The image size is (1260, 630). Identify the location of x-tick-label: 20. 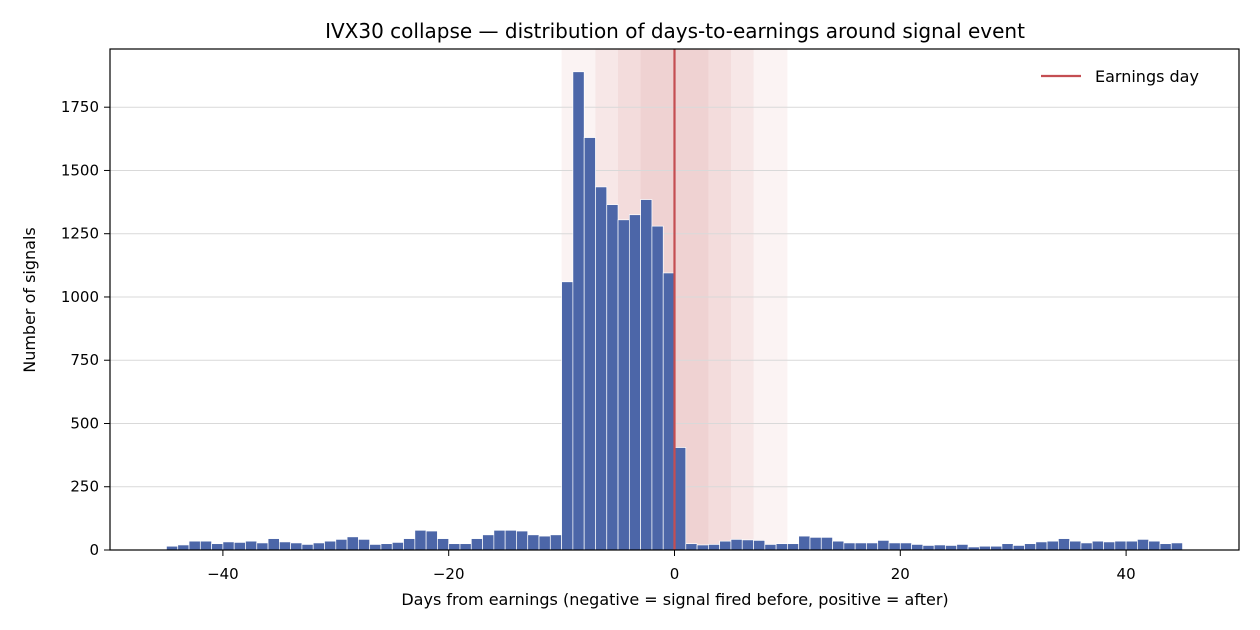
(900, 574).